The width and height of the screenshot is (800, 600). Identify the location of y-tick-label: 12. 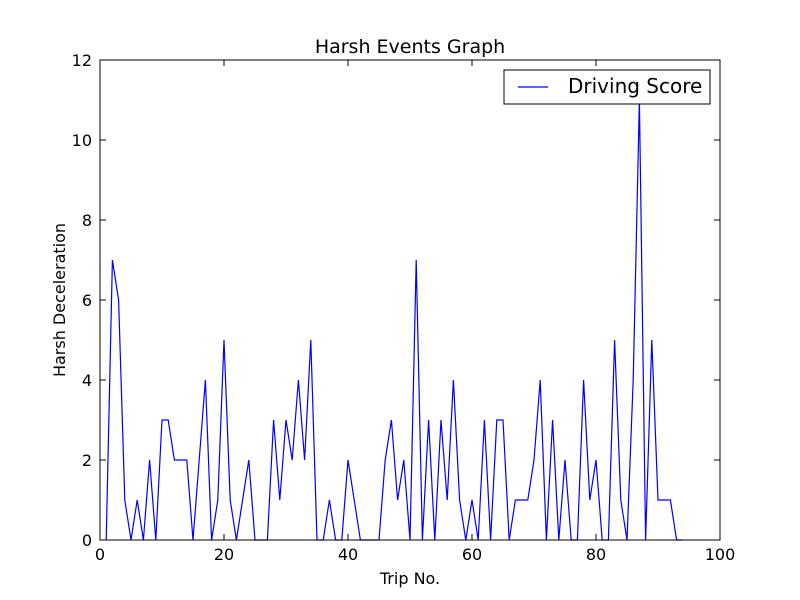
(82, 60).